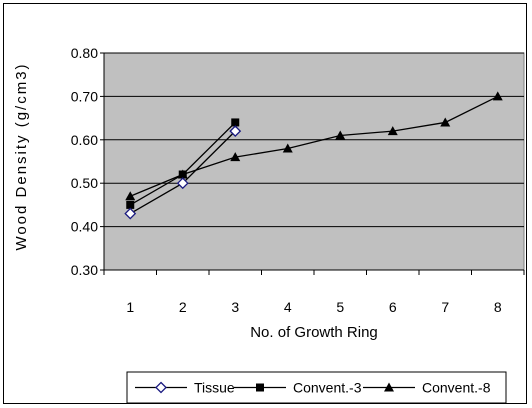 The height and width of the screenshot is (408, 532). I want to click on series-tissue, so click(183, 172).